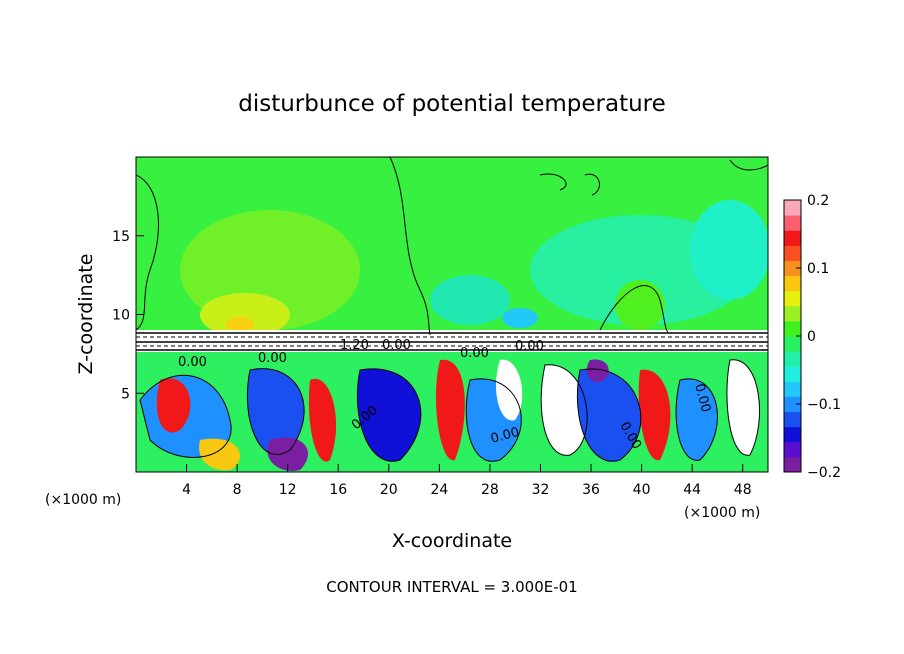 Image resolution: width=904 pixels, height=654 pixels. What do you see at coordinates (439, 490) in the screenshot?
I see `x-tick-label: 24` at bounding box center [439, 490].